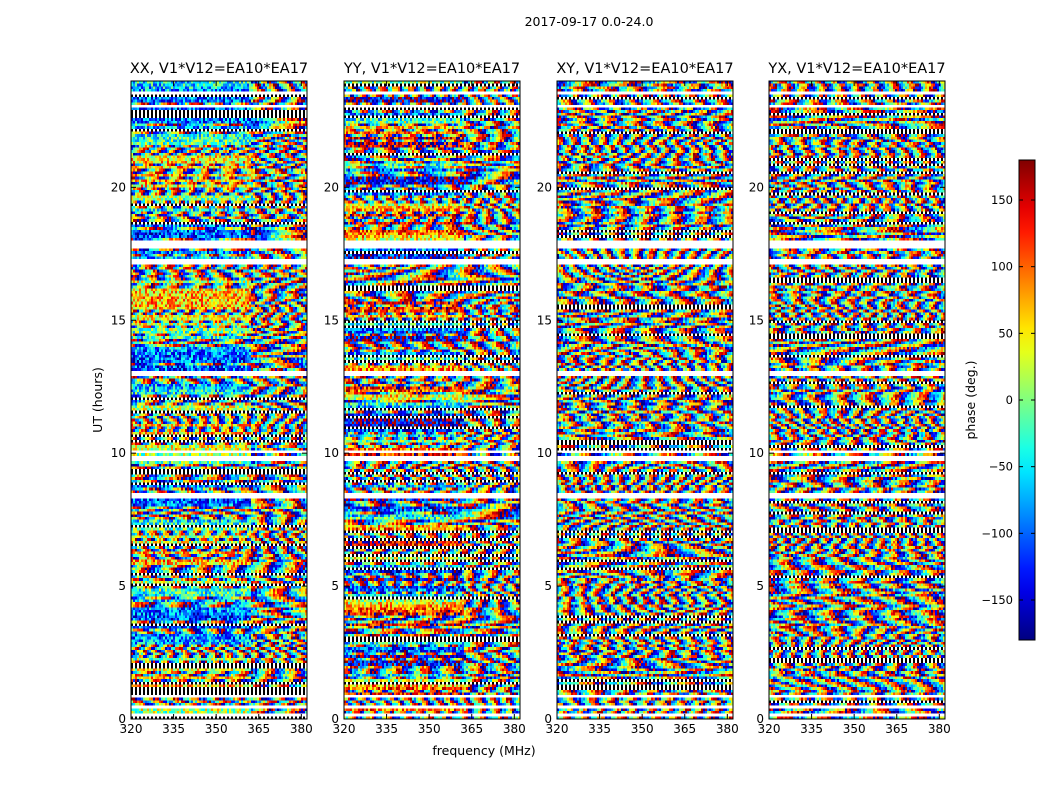 The width and height of the screenshot is (1050, 800). What do you see at coordinates (431, 69) in the screenshot?
I see `panel-title: YY, V1*V12=EA10*EA17` at bounding box center [431, 69].